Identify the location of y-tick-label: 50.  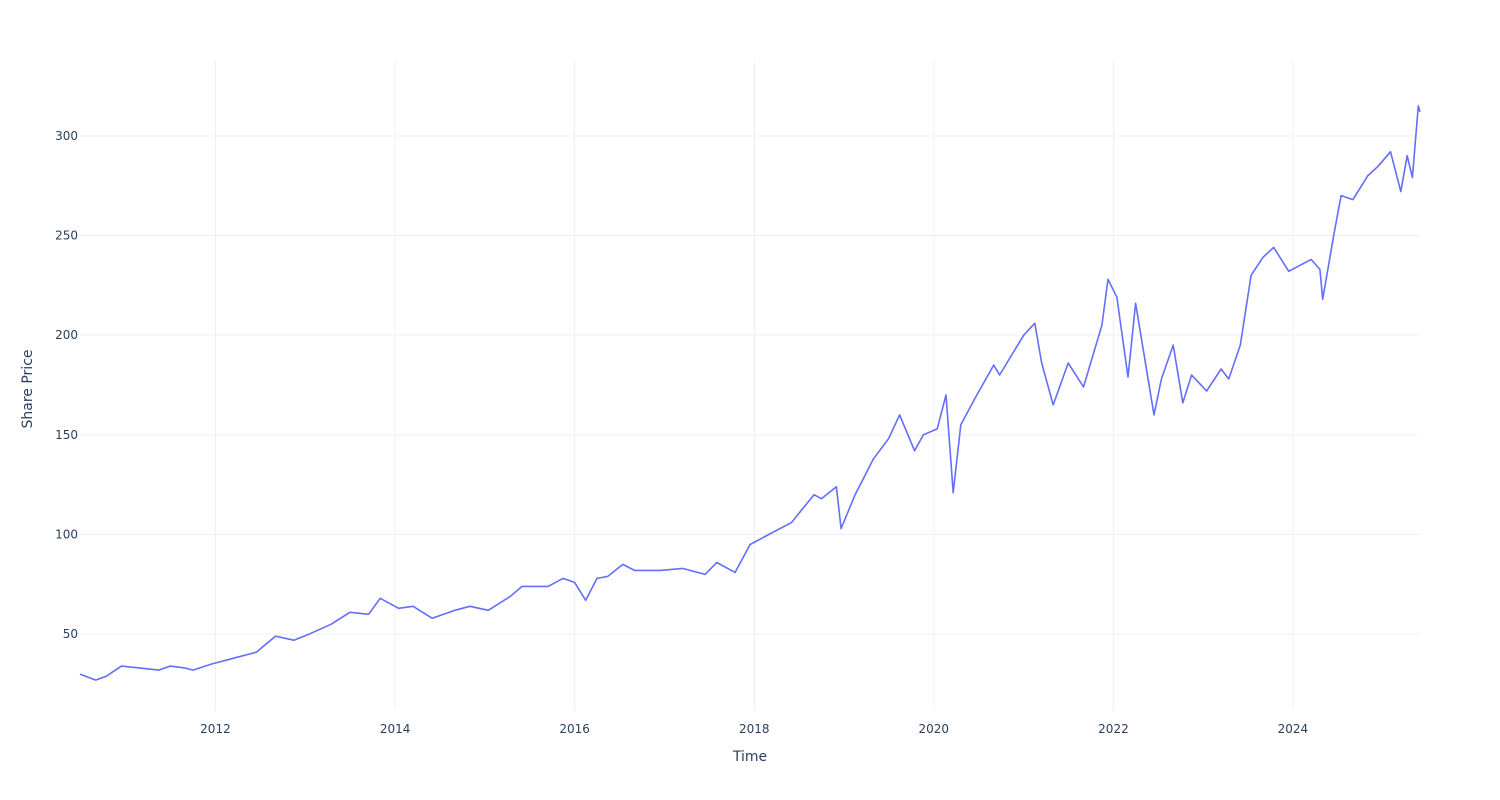
(70, 634).